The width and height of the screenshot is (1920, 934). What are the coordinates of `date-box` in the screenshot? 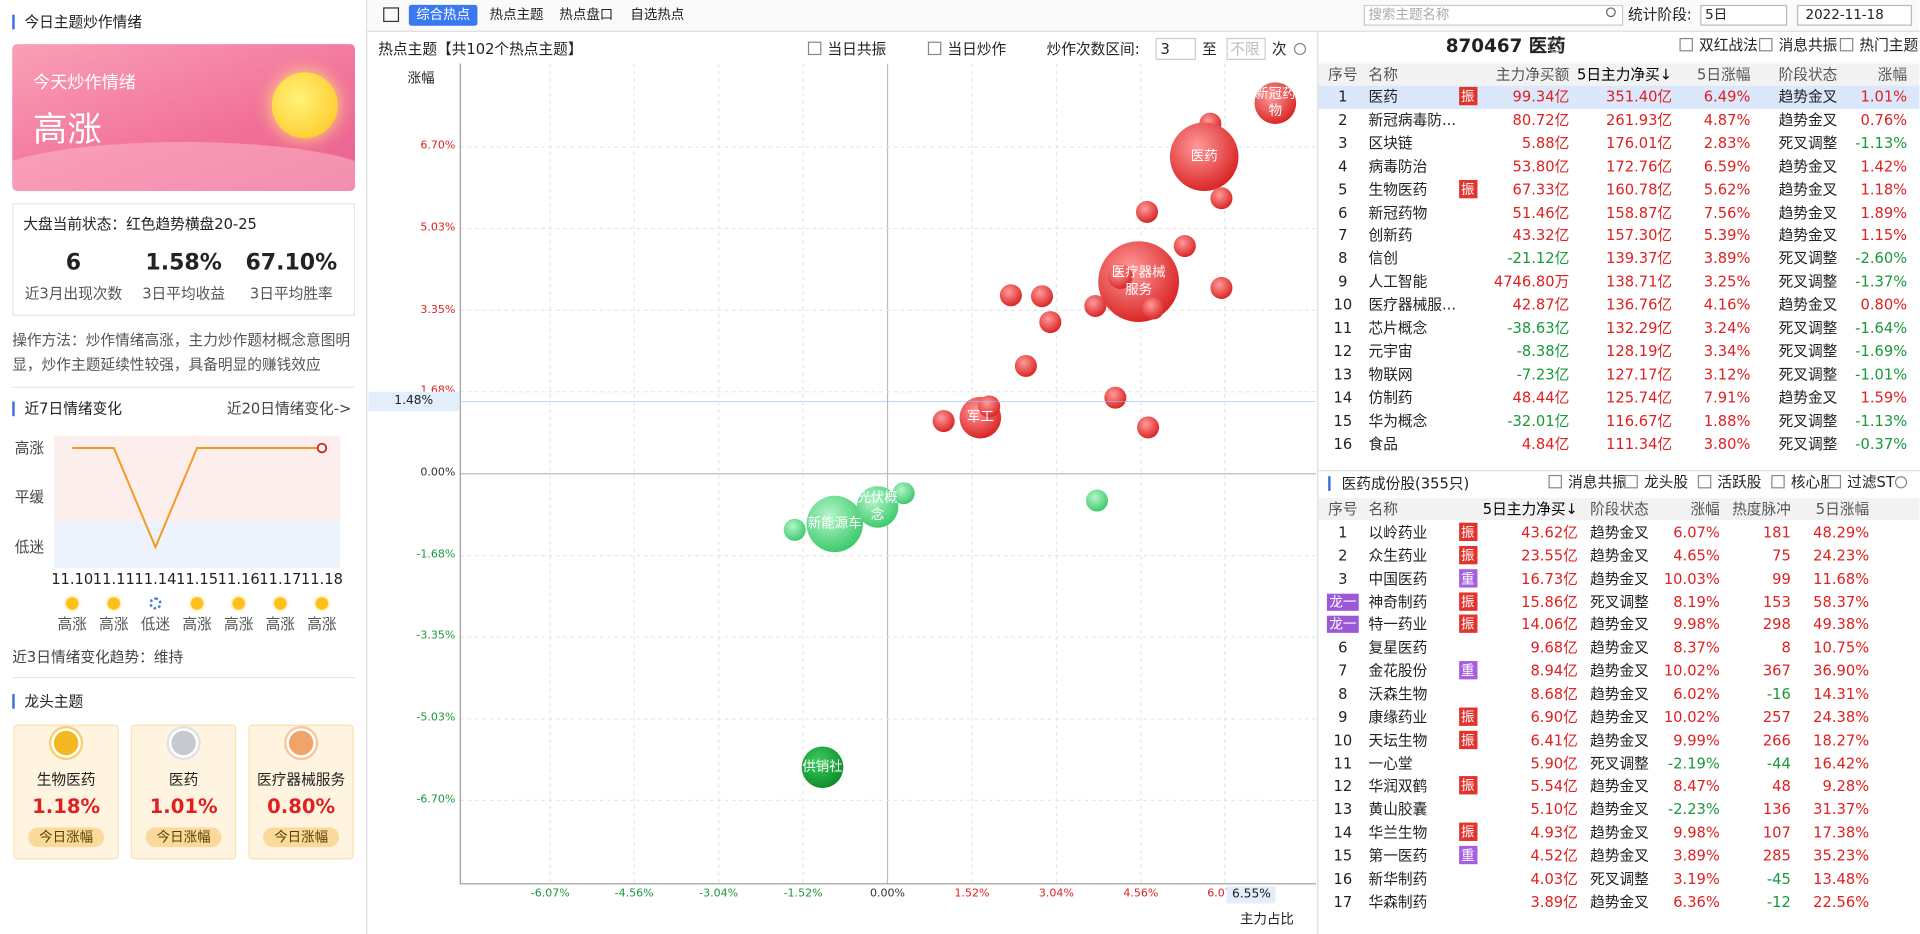 It's located at (1854, 15).